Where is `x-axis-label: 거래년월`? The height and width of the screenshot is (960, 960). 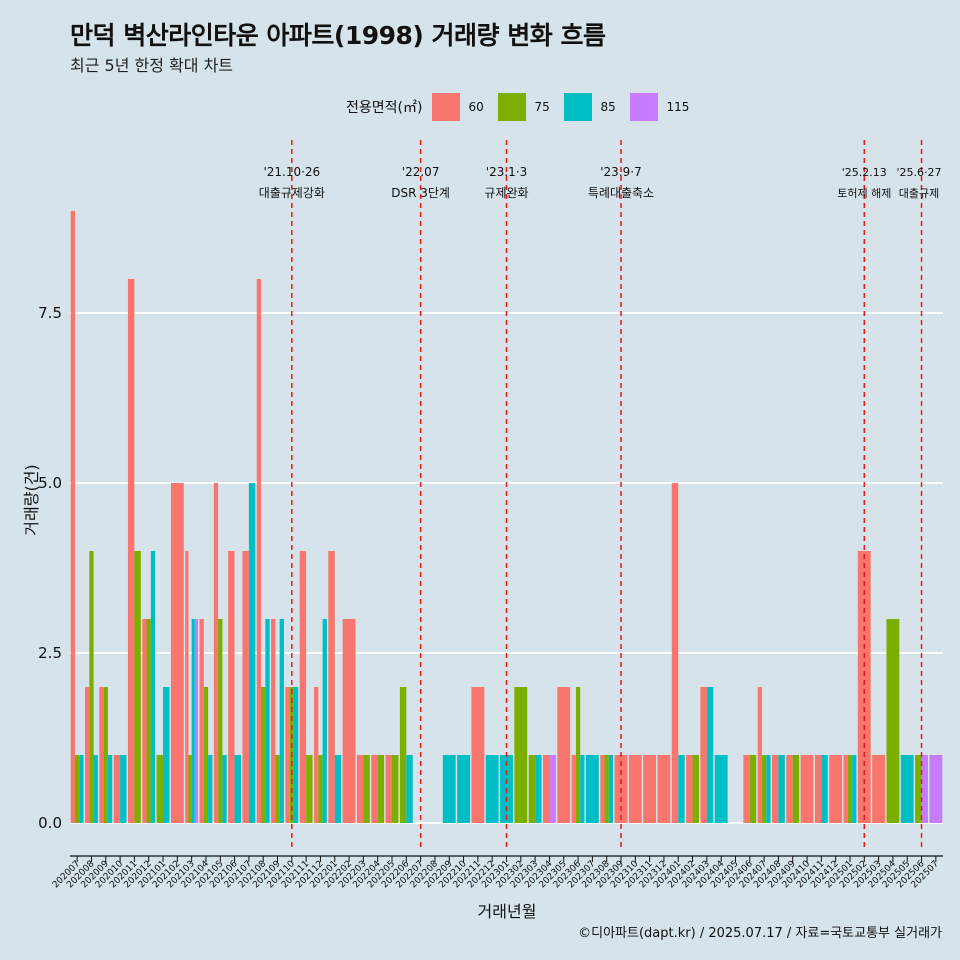 x-axis-label: 거래년월 is located at coordinates (507, 911).